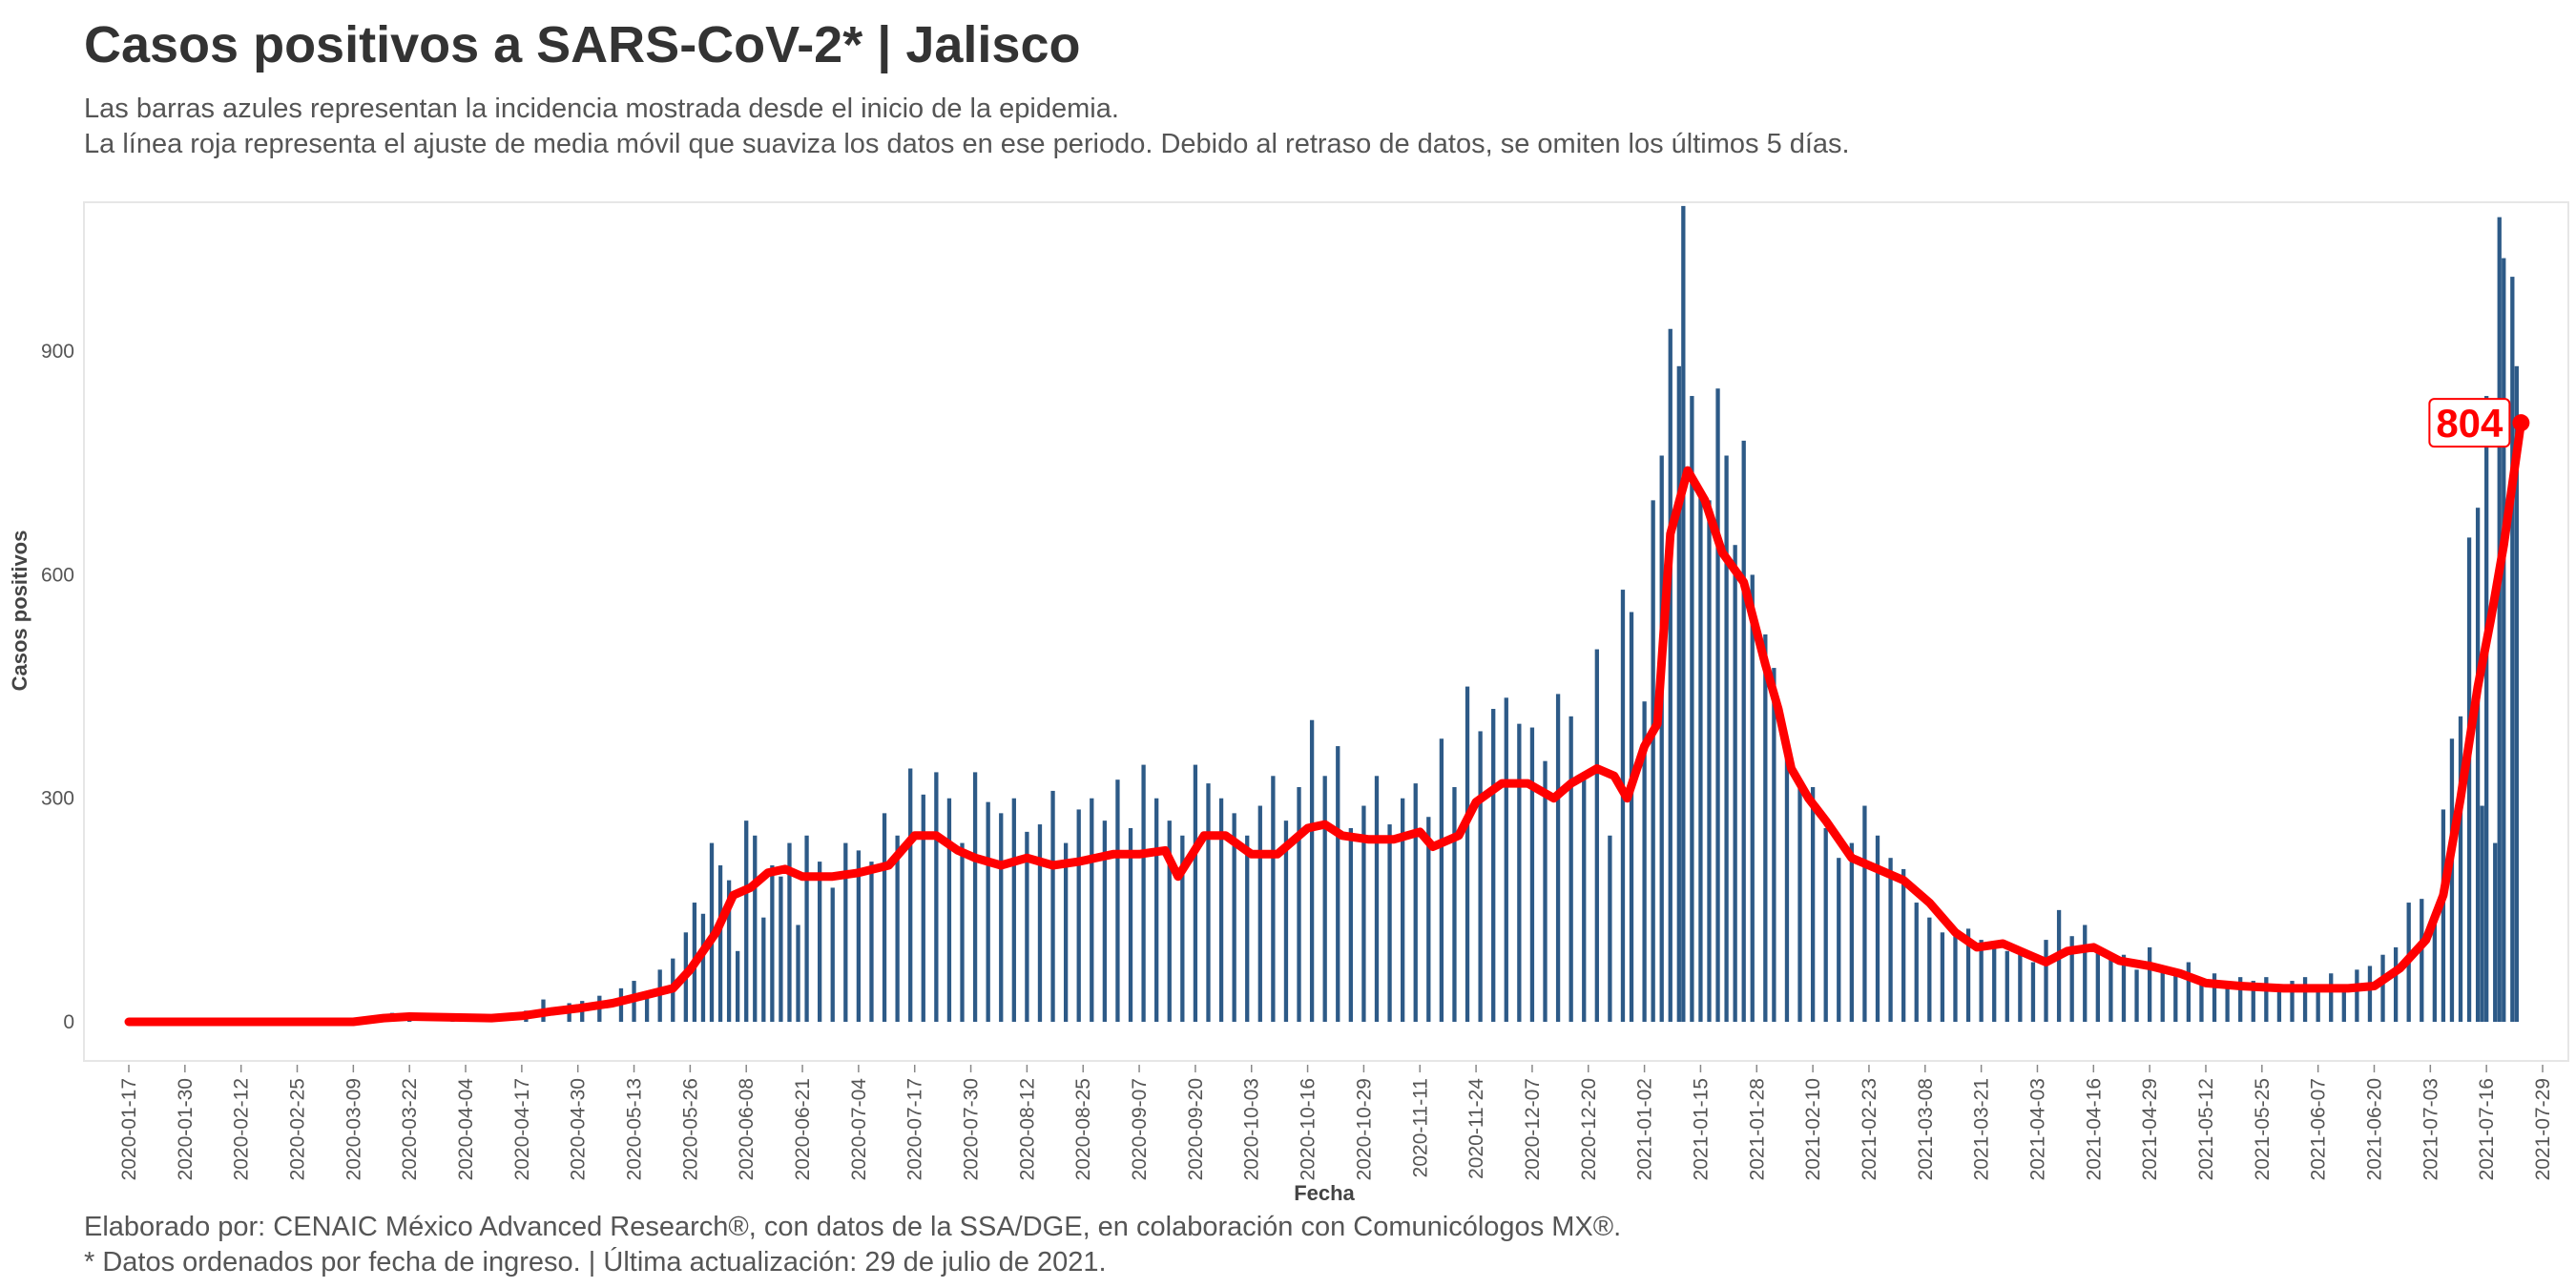  What do you see at coordinates (2487, 1129) in the screenshot?
I see `x-tick-label: 2021-07-16` at bounding box center [2487, 1129].